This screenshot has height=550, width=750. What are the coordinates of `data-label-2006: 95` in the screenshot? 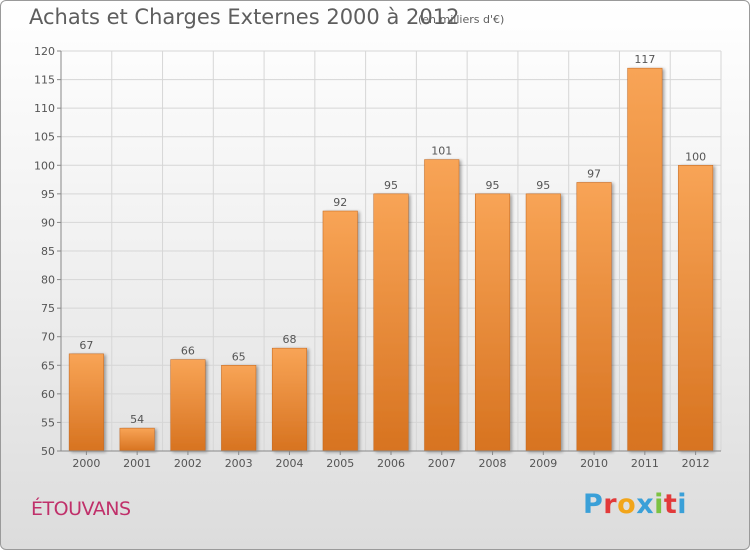 It's located at (391, 185).